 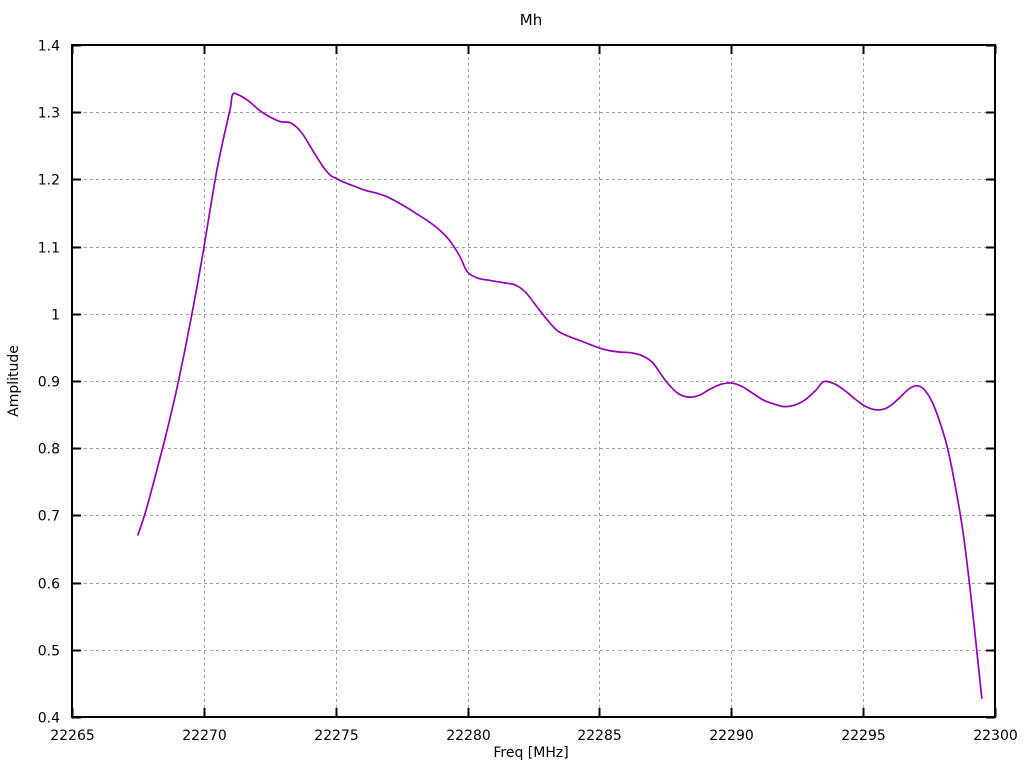 I want to click on y-tick-label: 1.4, so click(x=49, y=47).